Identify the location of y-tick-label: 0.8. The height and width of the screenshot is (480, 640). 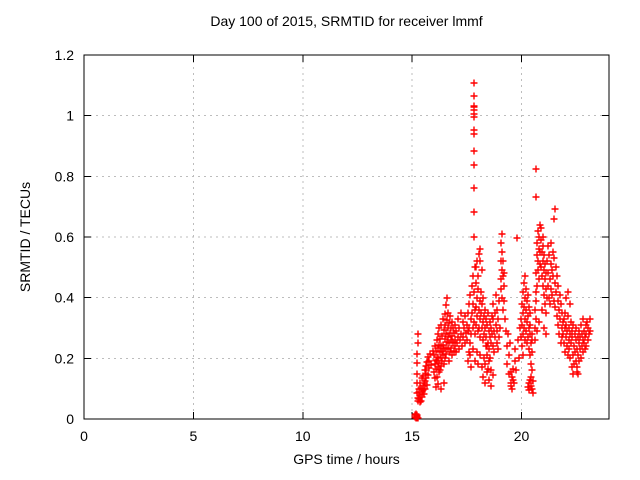
(65, 176).